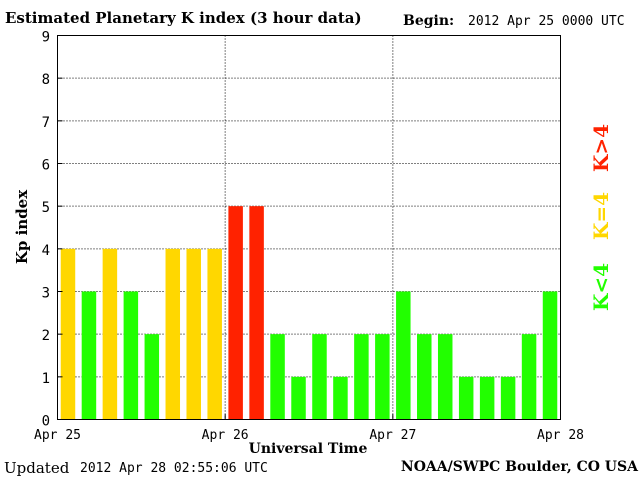  What do you see at coordinates (52, 230) in the screenshot?
I see `y-tick-labels: 0 1 2 3 4 5 6 7 8 9` at bounding box center [52, 230].